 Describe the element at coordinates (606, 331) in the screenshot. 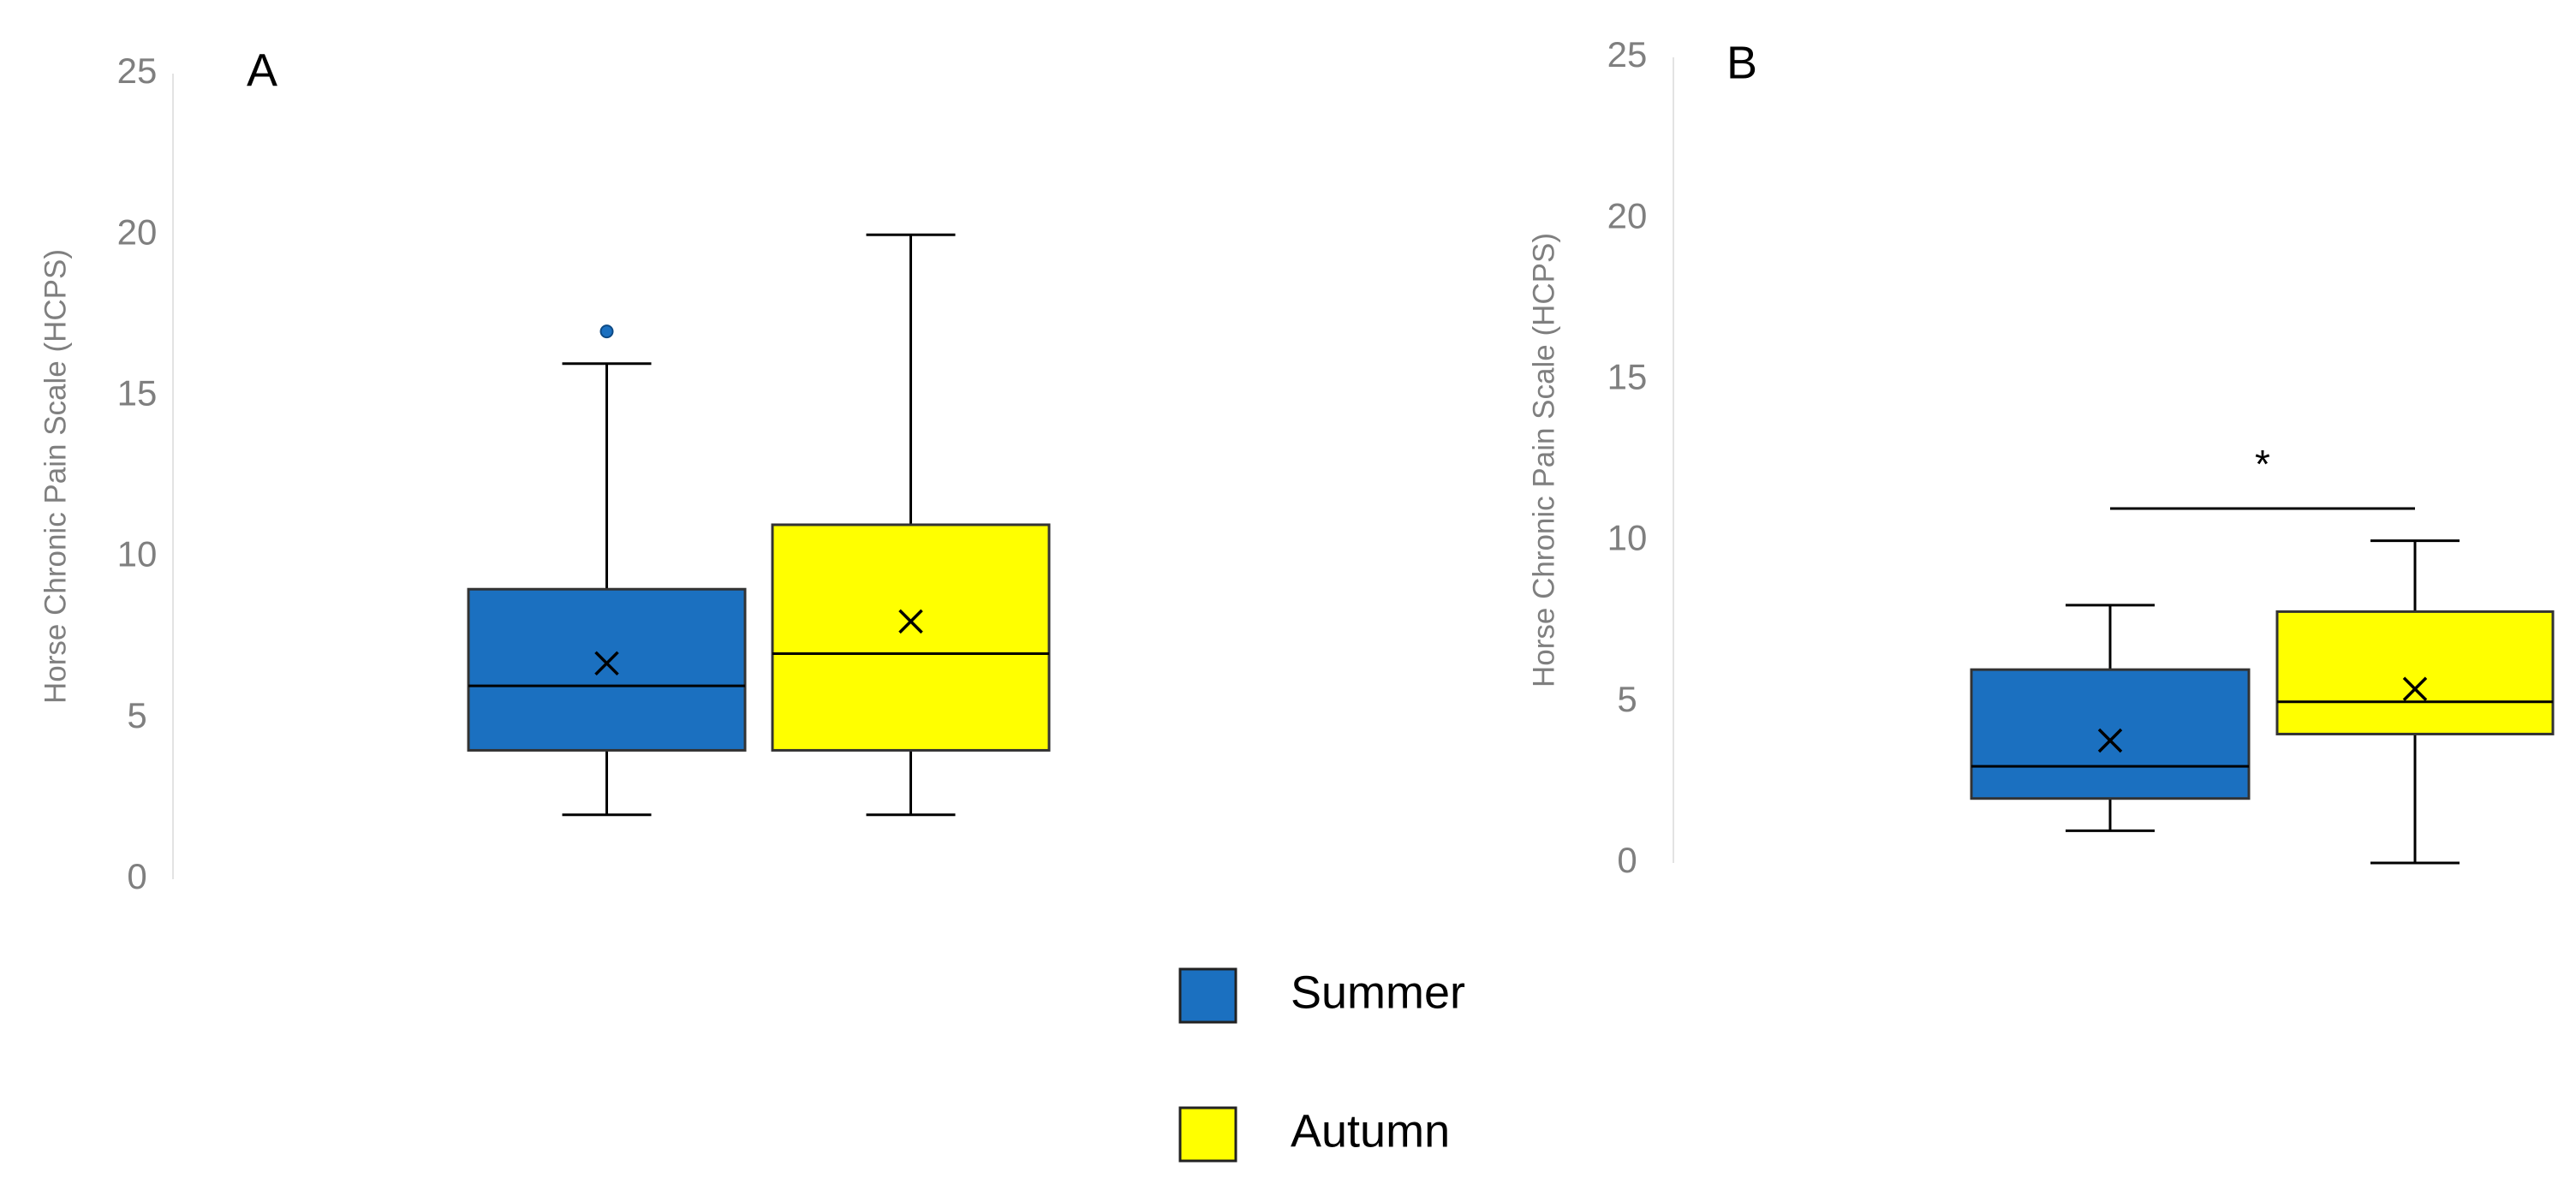

I see `outlier` at that location.